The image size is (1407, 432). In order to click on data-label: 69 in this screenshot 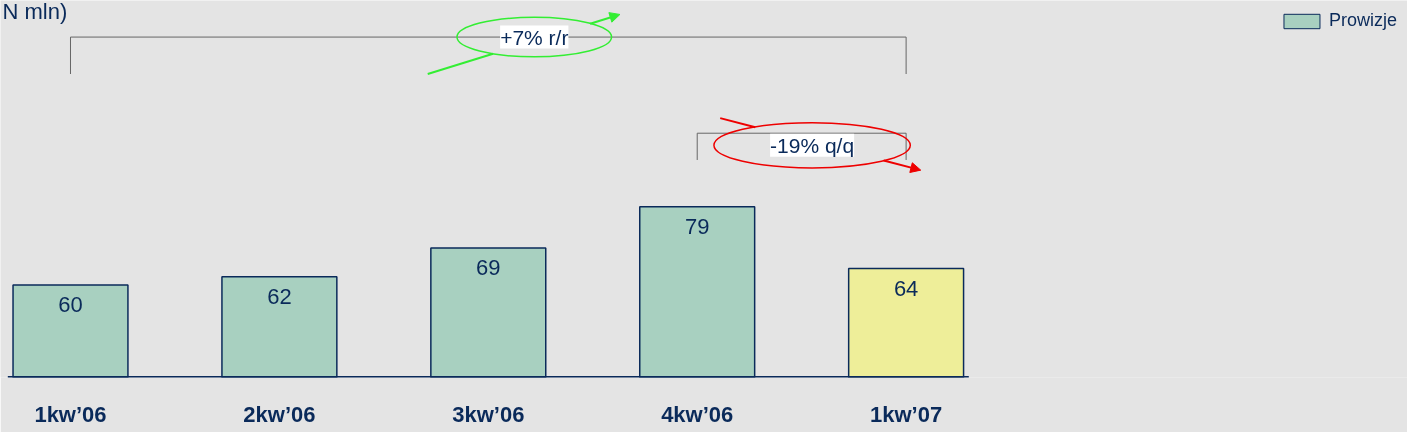, I will do `click(488, 267)`.